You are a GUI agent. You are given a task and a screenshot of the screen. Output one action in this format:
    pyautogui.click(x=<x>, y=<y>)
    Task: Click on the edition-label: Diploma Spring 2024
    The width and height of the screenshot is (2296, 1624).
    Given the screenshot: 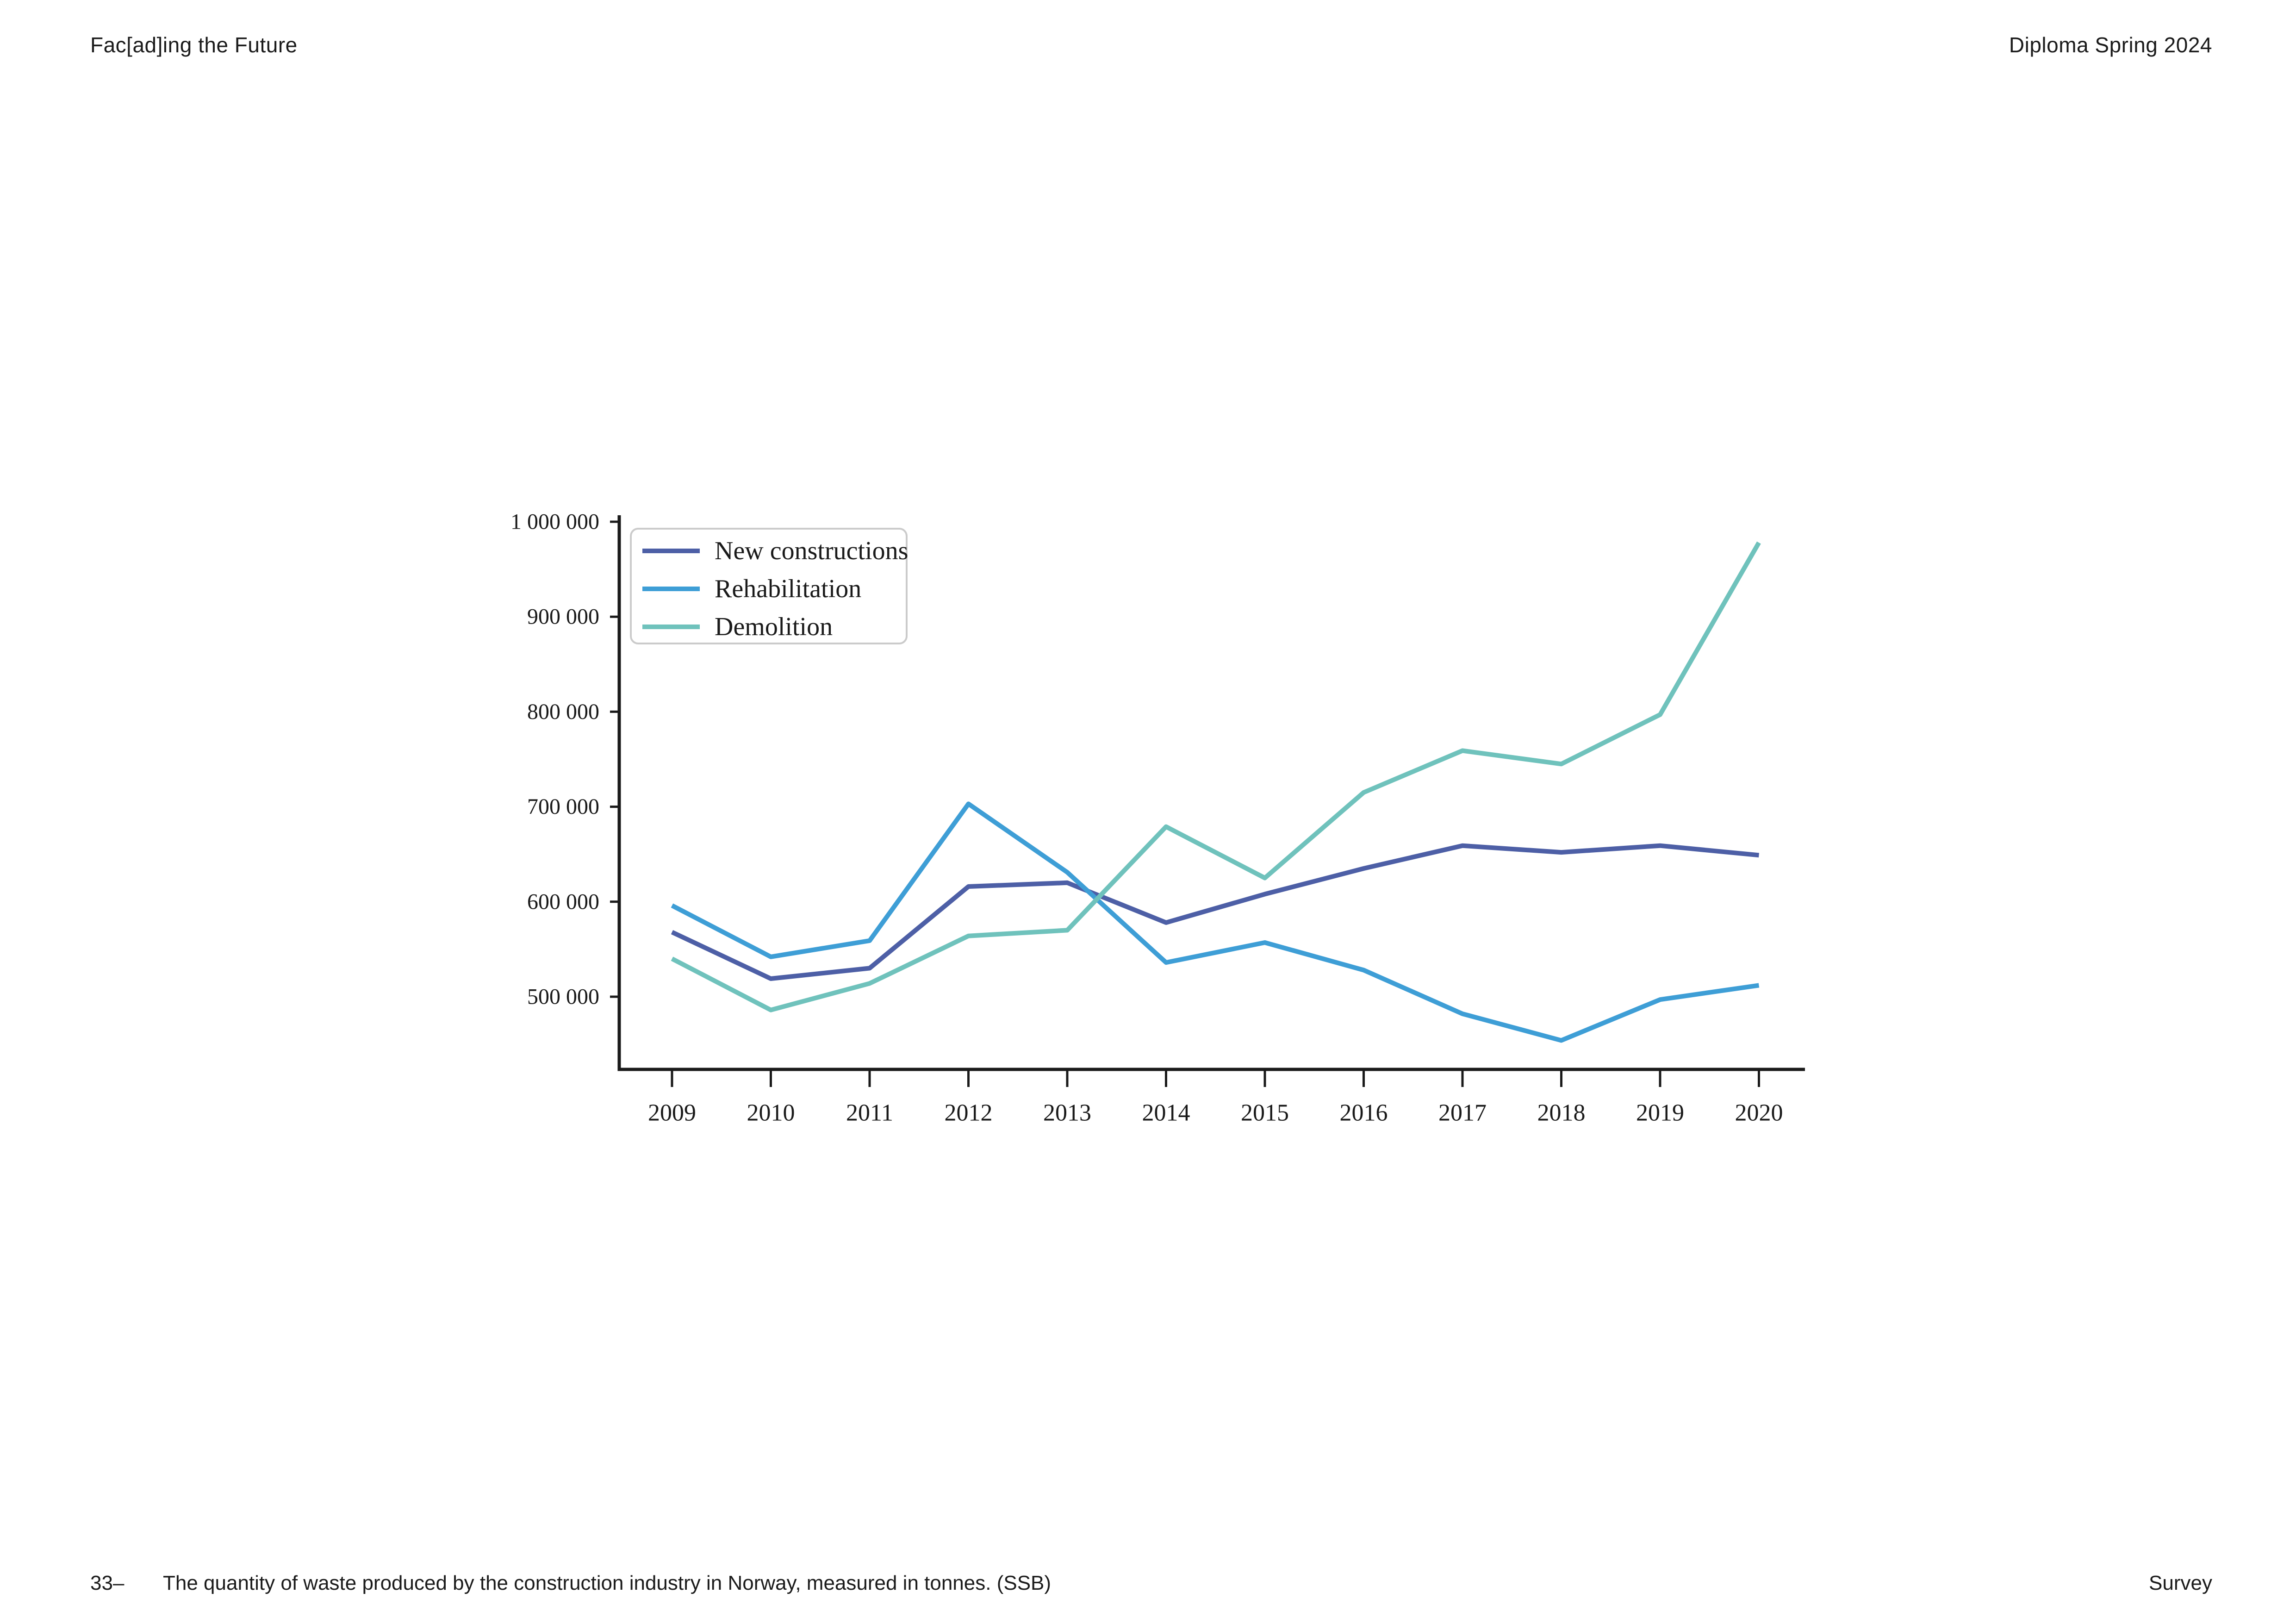 What is the action you would take?
    pyautogui.click(x=2110, y=45)
    